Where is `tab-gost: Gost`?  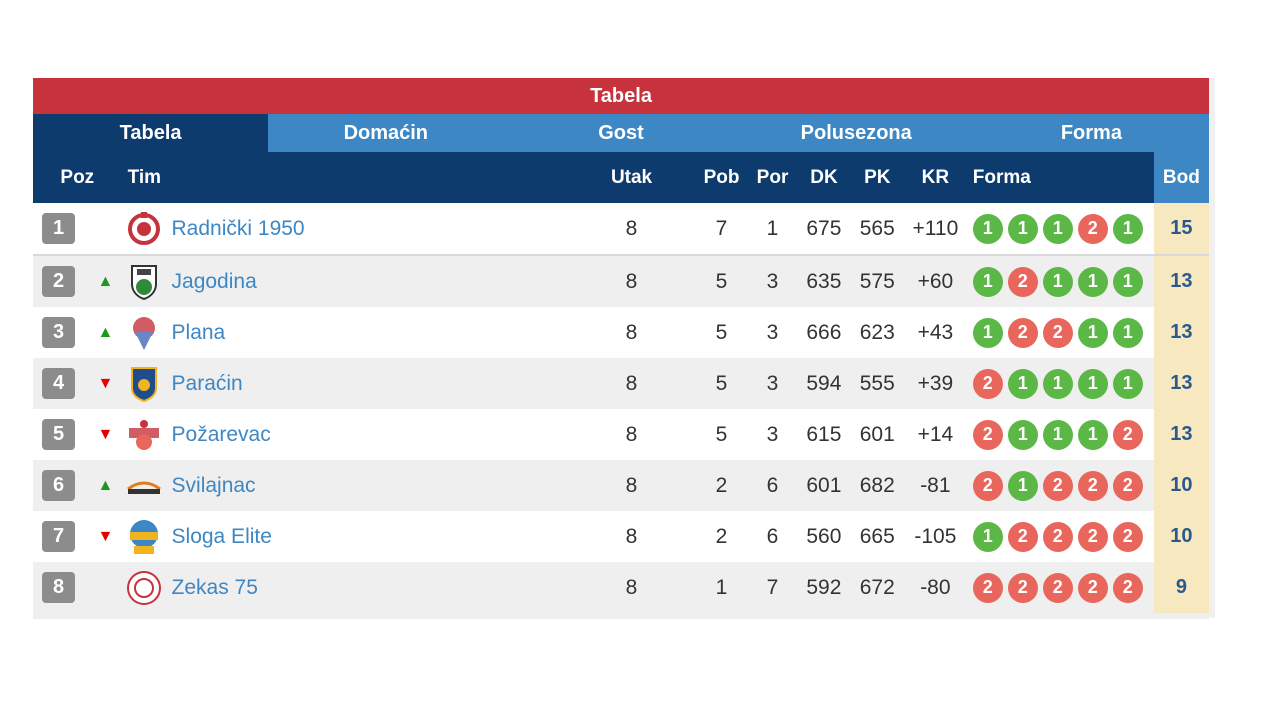
tab-gost: Gost is located at coordinates (621, 132).